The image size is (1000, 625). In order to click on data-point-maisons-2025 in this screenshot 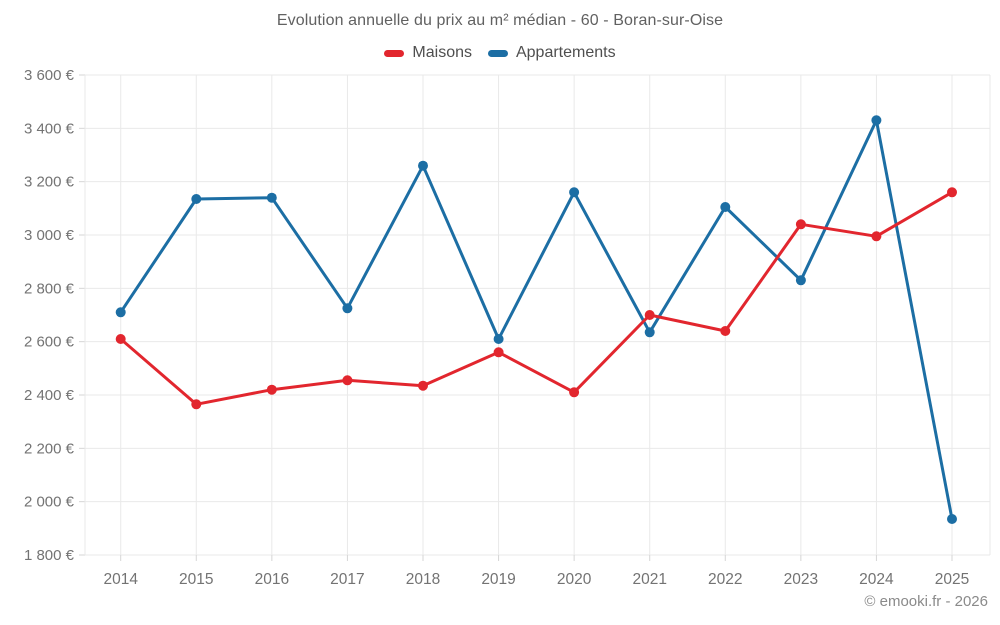, I will do `click(952, 192)`.